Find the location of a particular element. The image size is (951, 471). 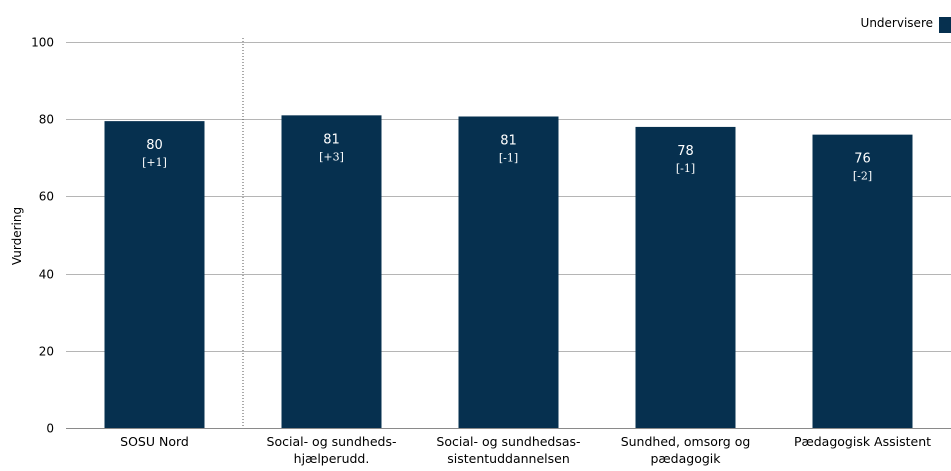

legend: Undervisere is located at coordinates (906, 24).